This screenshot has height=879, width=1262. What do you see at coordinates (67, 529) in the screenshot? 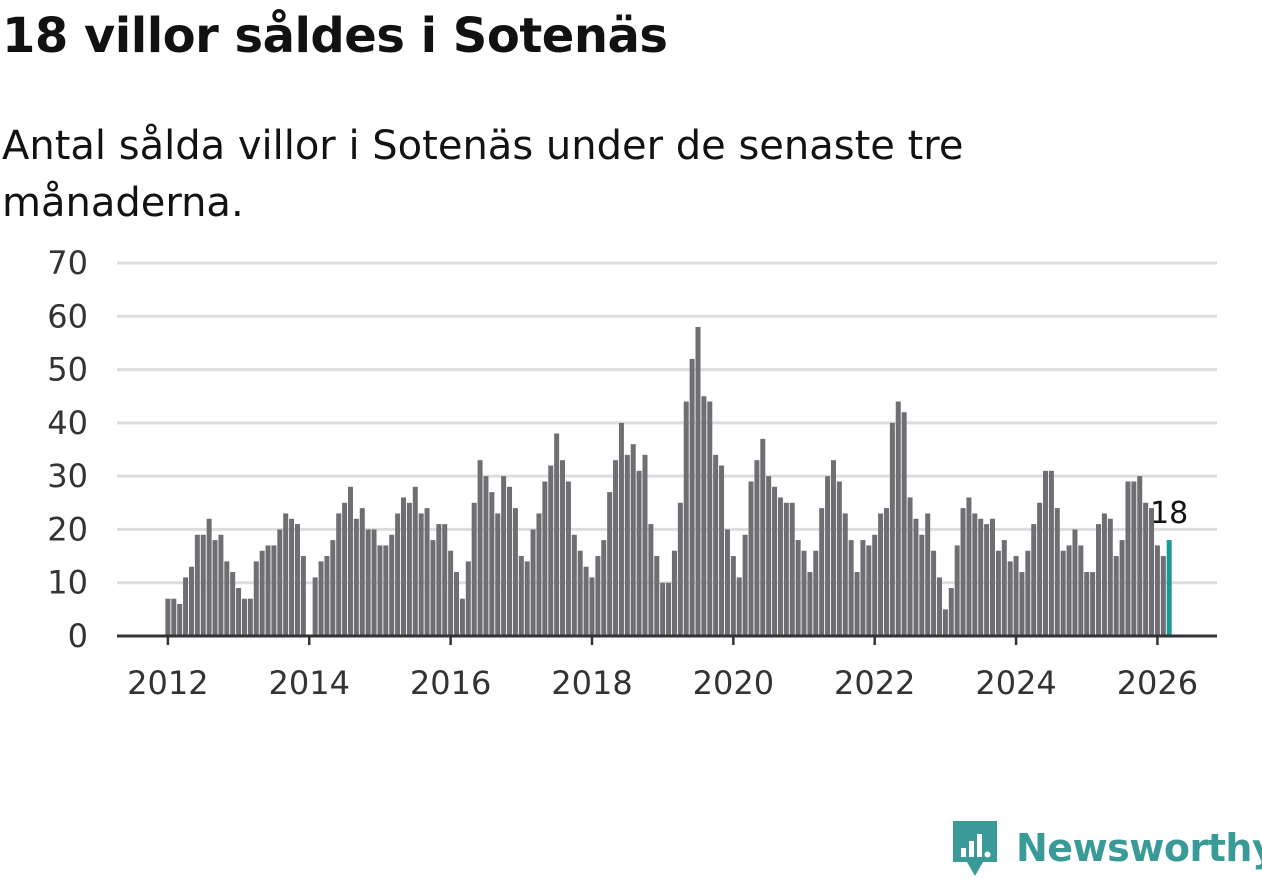
I see `y-tick-label: 20` at bounding box center [67, 529].